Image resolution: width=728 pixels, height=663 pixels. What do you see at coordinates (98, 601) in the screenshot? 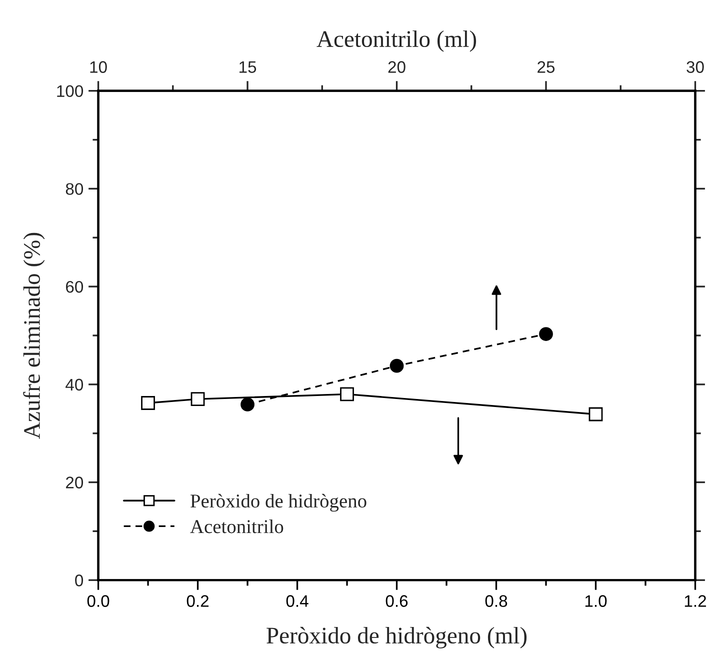
I see `x-tick-label: 0.0` at bounding box center [98, 601].